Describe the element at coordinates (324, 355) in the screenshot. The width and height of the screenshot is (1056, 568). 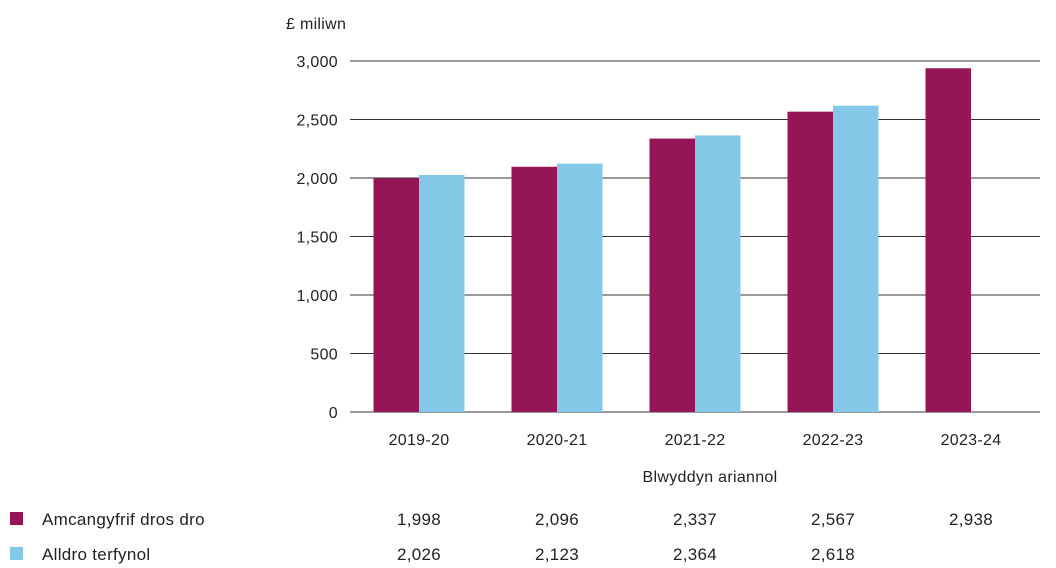
I see `y-tick-label: 500` at that location.